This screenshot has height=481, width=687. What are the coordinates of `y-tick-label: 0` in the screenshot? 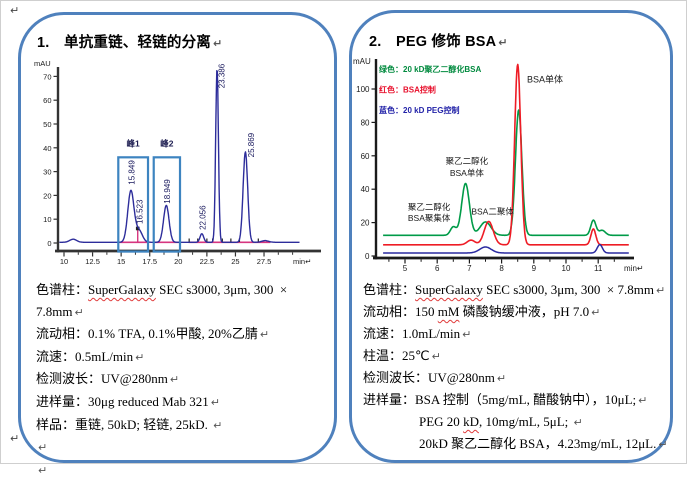 It's located at (49, 243).